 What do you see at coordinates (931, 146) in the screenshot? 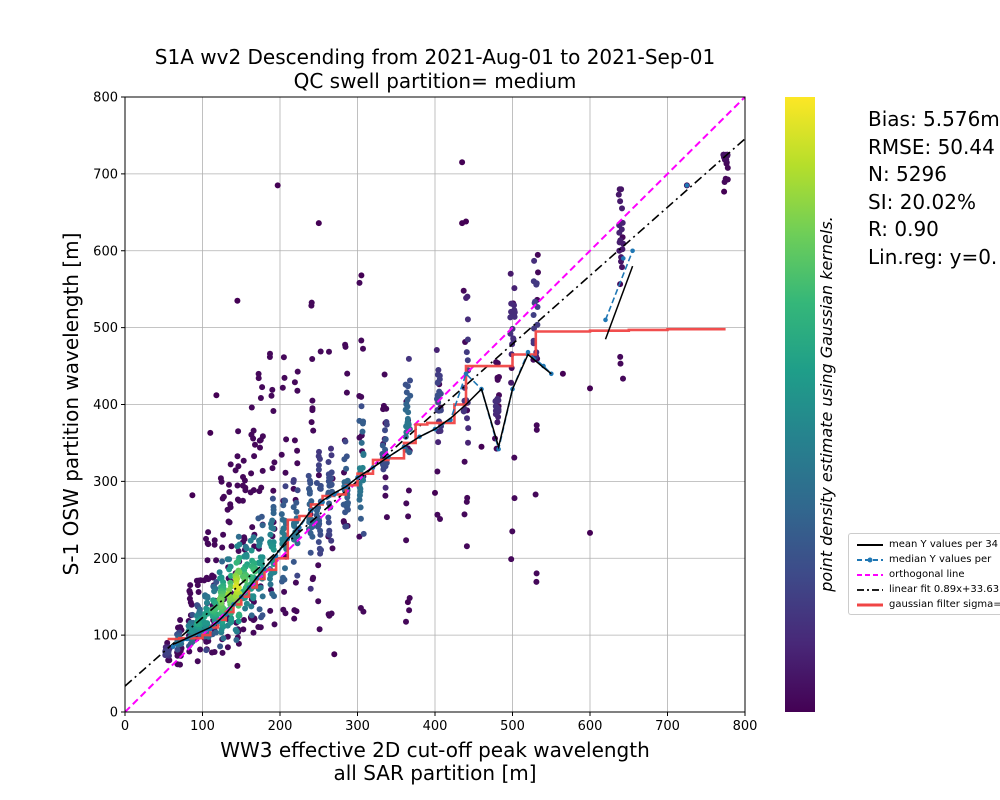
I see `stat-rmse: RMSE: 50.44` at bounding box center [931, 146].